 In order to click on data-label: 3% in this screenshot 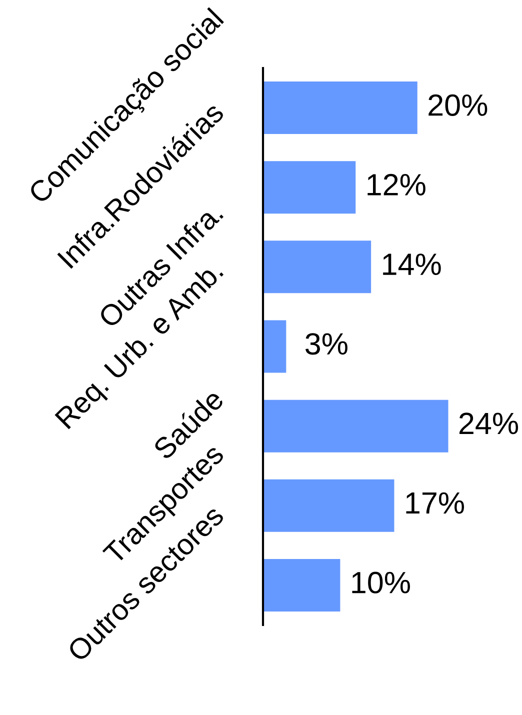, I will do `click(327, 344)`.